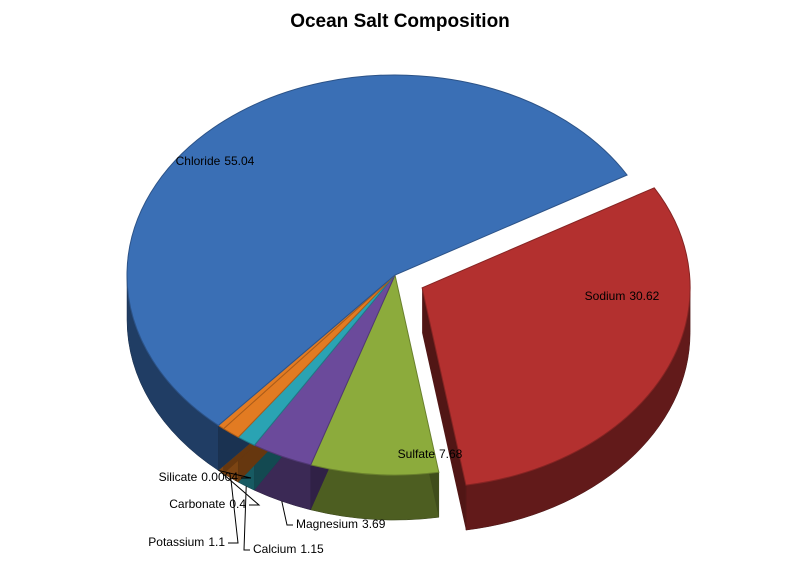  I want to click on data-label: Sulfate 7.68, so click(430, 454).